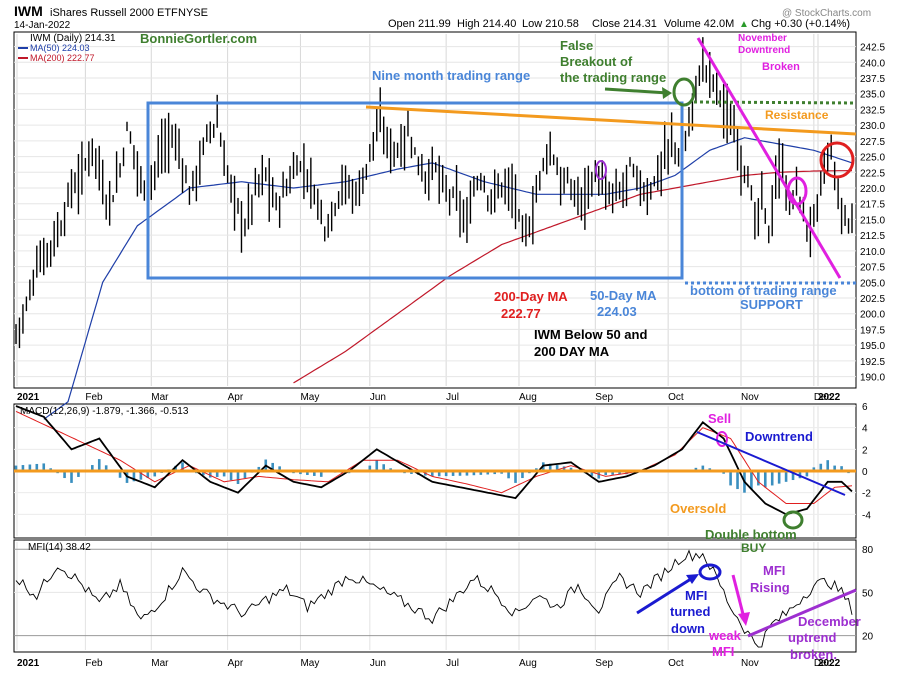  I want to click on etf-name: iShares Russell 2000 ETF, so click(114, 13).